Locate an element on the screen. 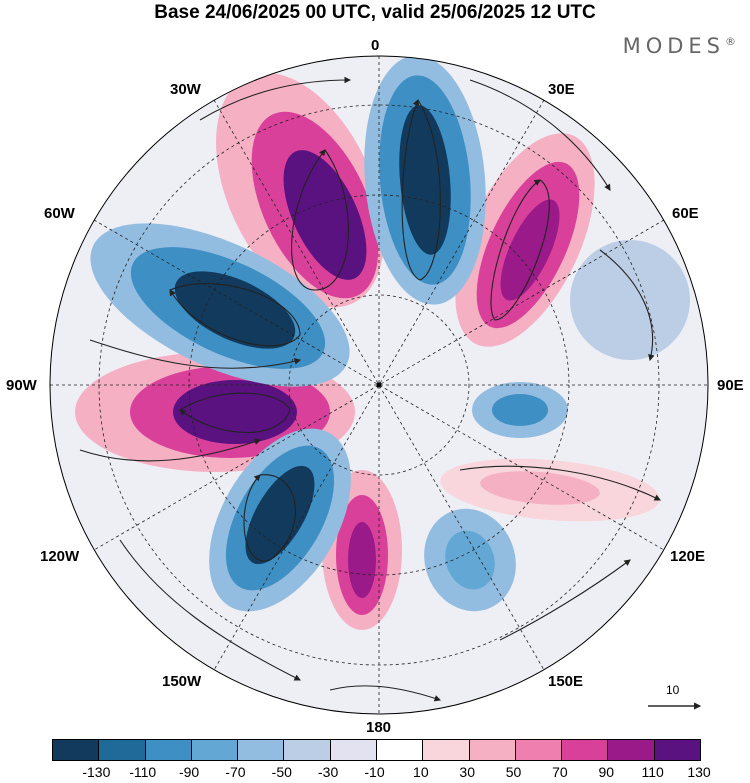  colorbar-tick-label: 70 is located at coordinates (560, 772).